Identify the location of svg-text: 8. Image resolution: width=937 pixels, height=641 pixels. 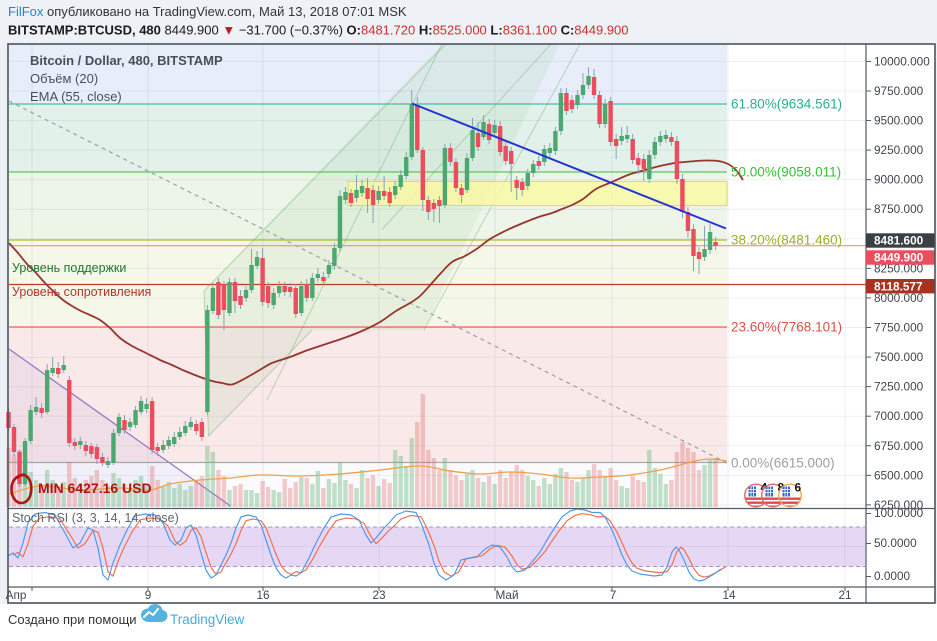
(781, 488).